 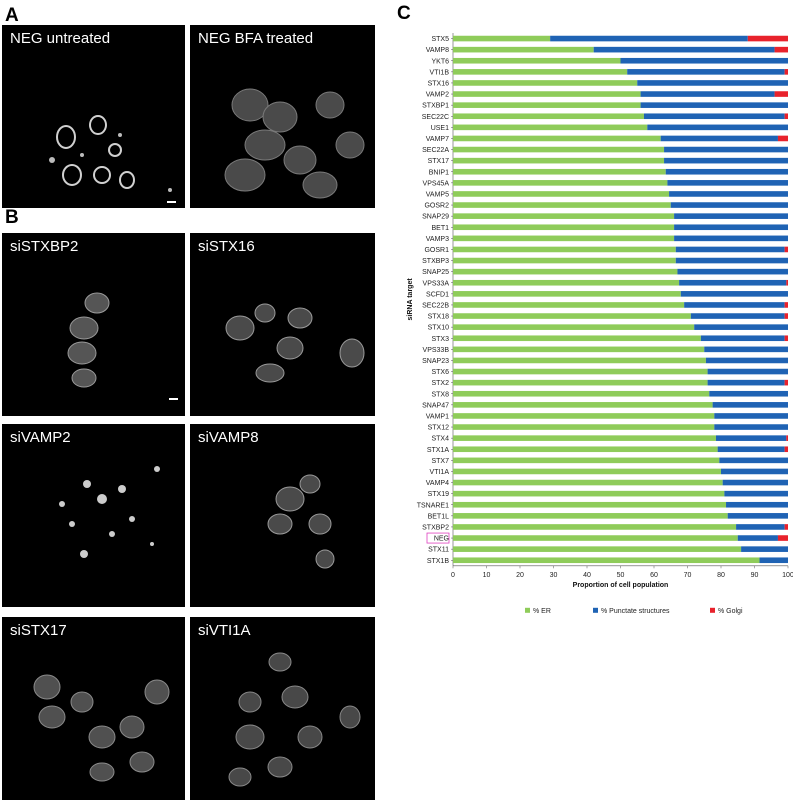 What do you see at coordinates (453, 575) in the screenshot?
I see `x-tick-label: 0` at bounding box center [453, 575].